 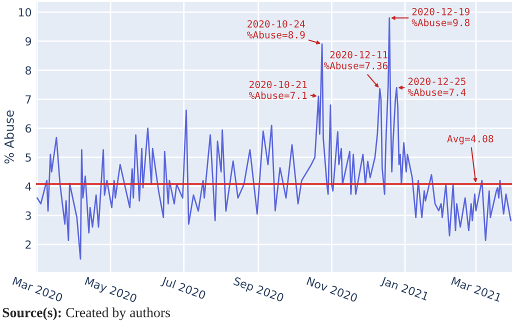 What do you see at coordinates (441, 17) in the screenshot?
I see `annotation: 2020-12-19 %Abuse=9.8` at bounding box center [441, 17].